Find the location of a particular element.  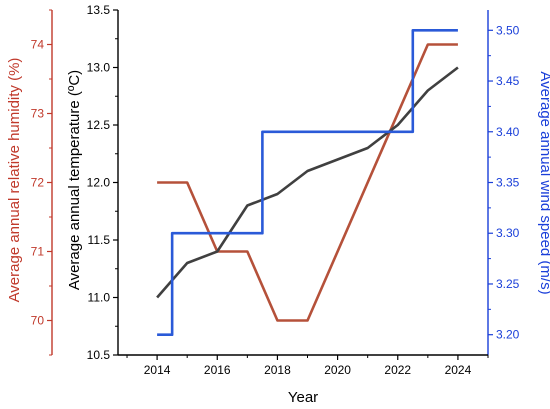

wind-tick-label: 3.50 is located at coordinates (508, 30).